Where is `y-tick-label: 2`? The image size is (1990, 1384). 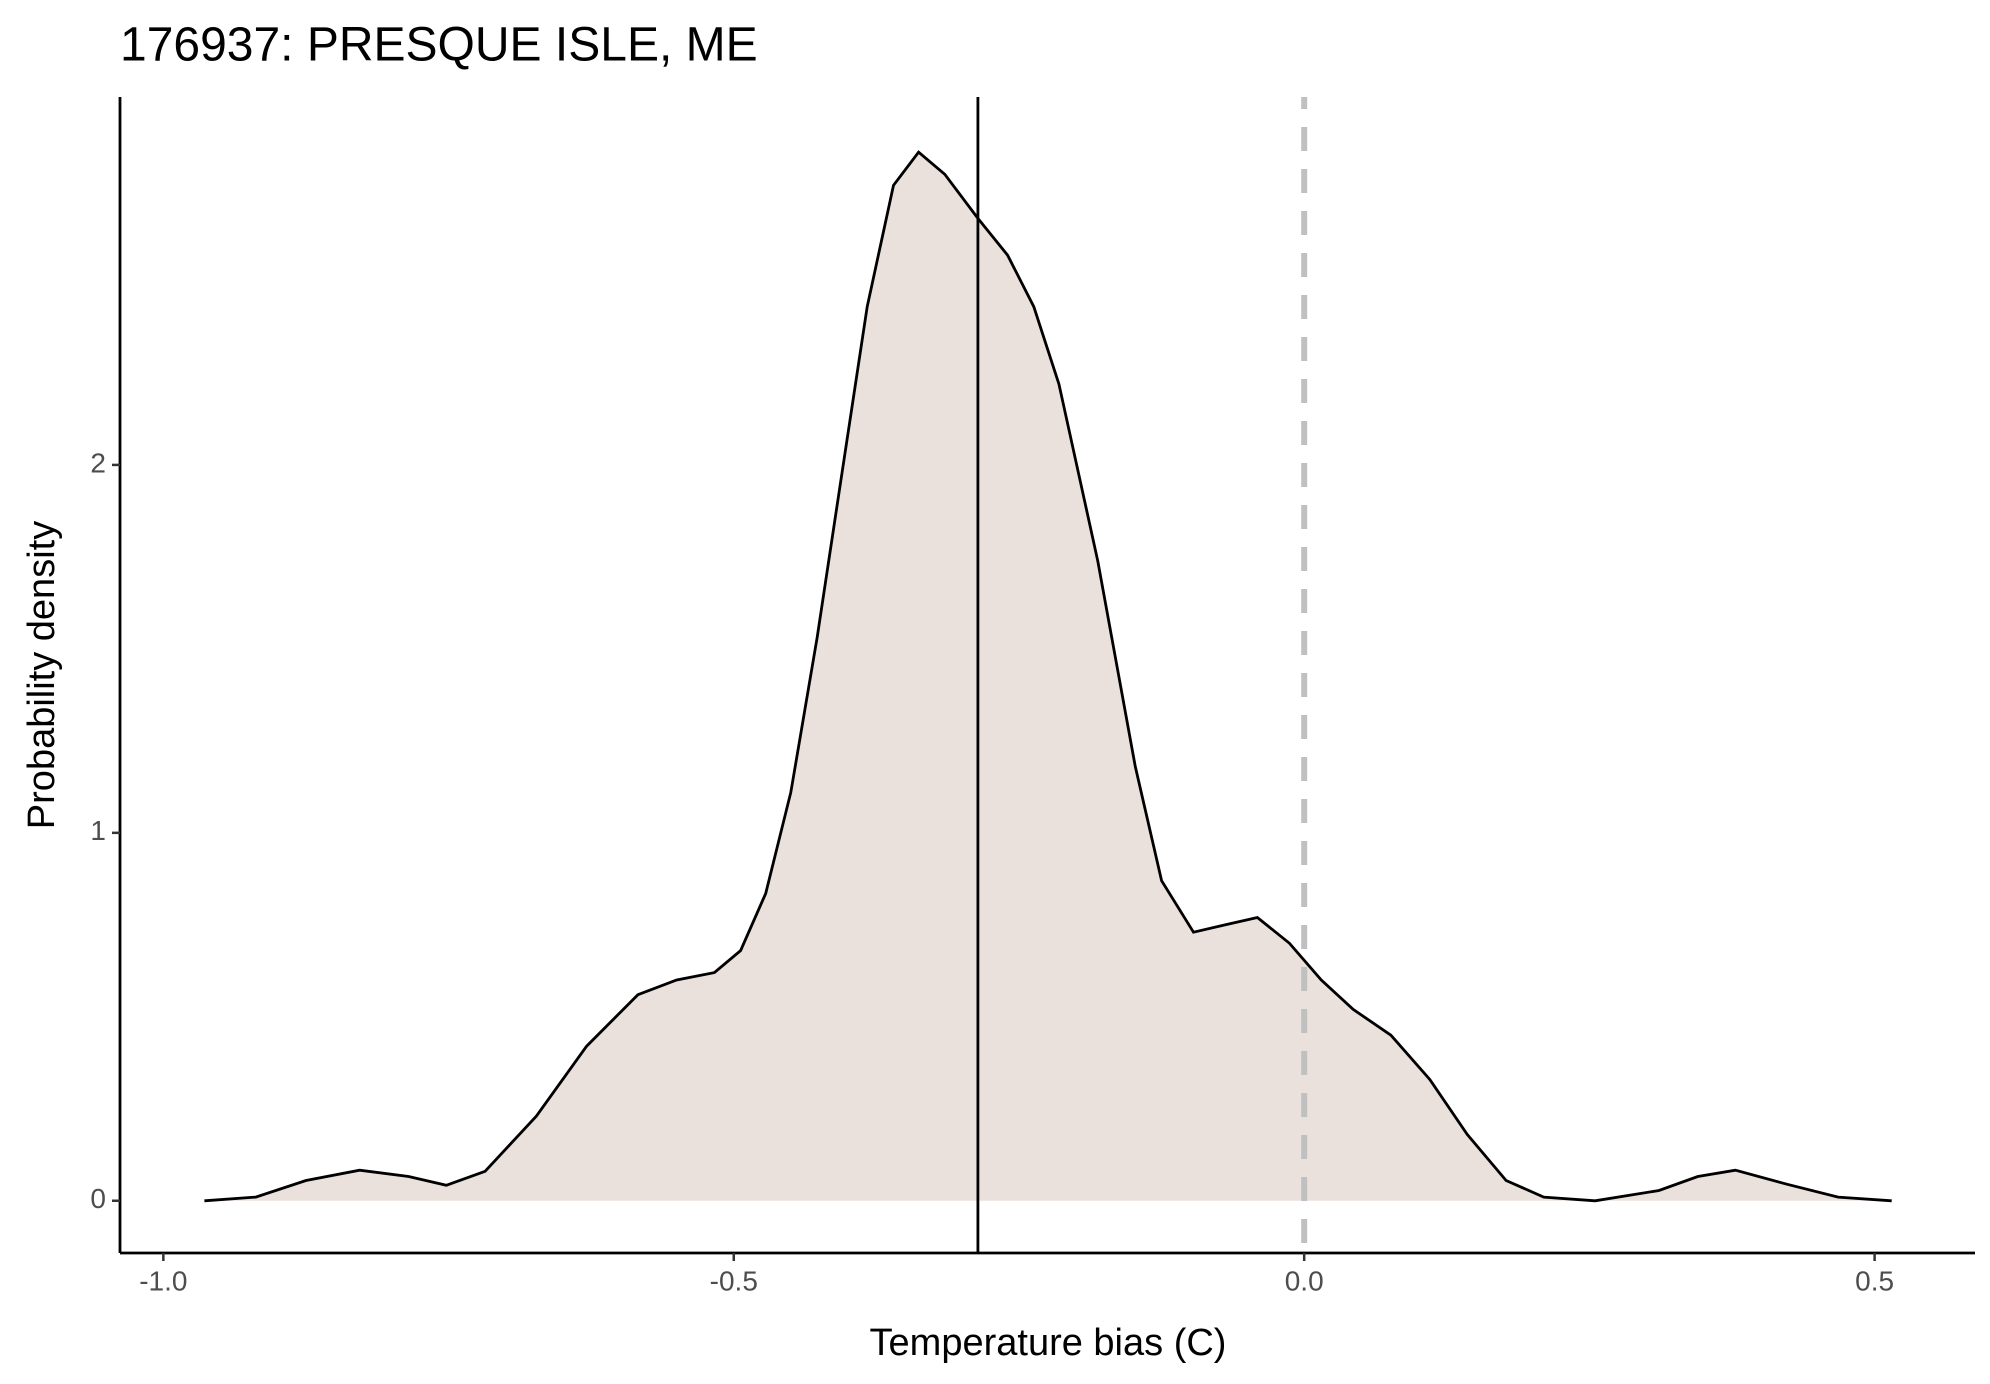 y-tick-label: 2 is located at coordinates (98, 462).